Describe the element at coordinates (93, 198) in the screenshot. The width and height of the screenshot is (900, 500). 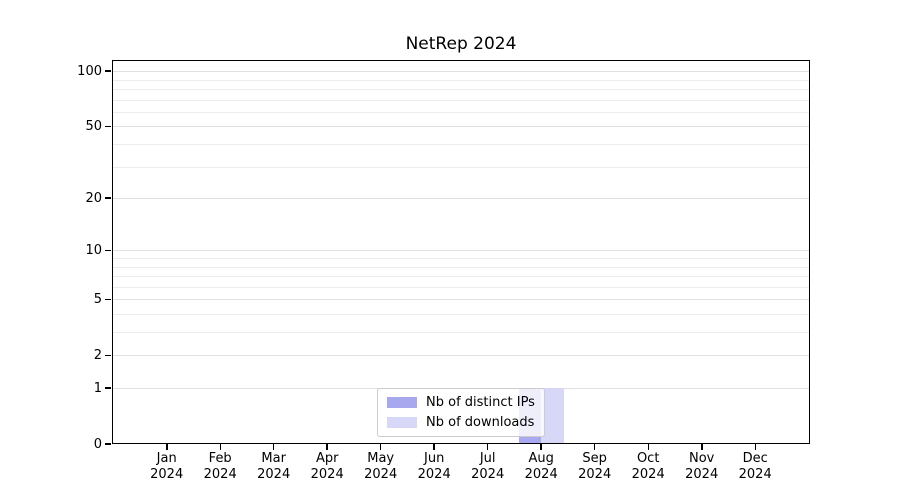
I see `y-axis-tick-label: 20` at that location.